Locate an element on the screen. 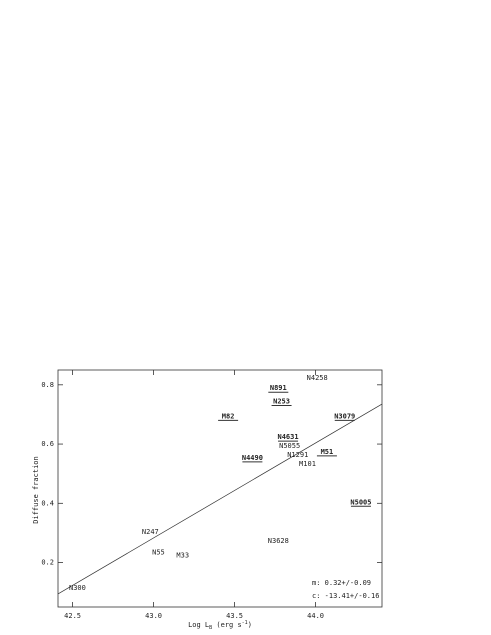 The height and width of the screenshot is (635, 491). point: M101 is located at coordinates (307, 464).